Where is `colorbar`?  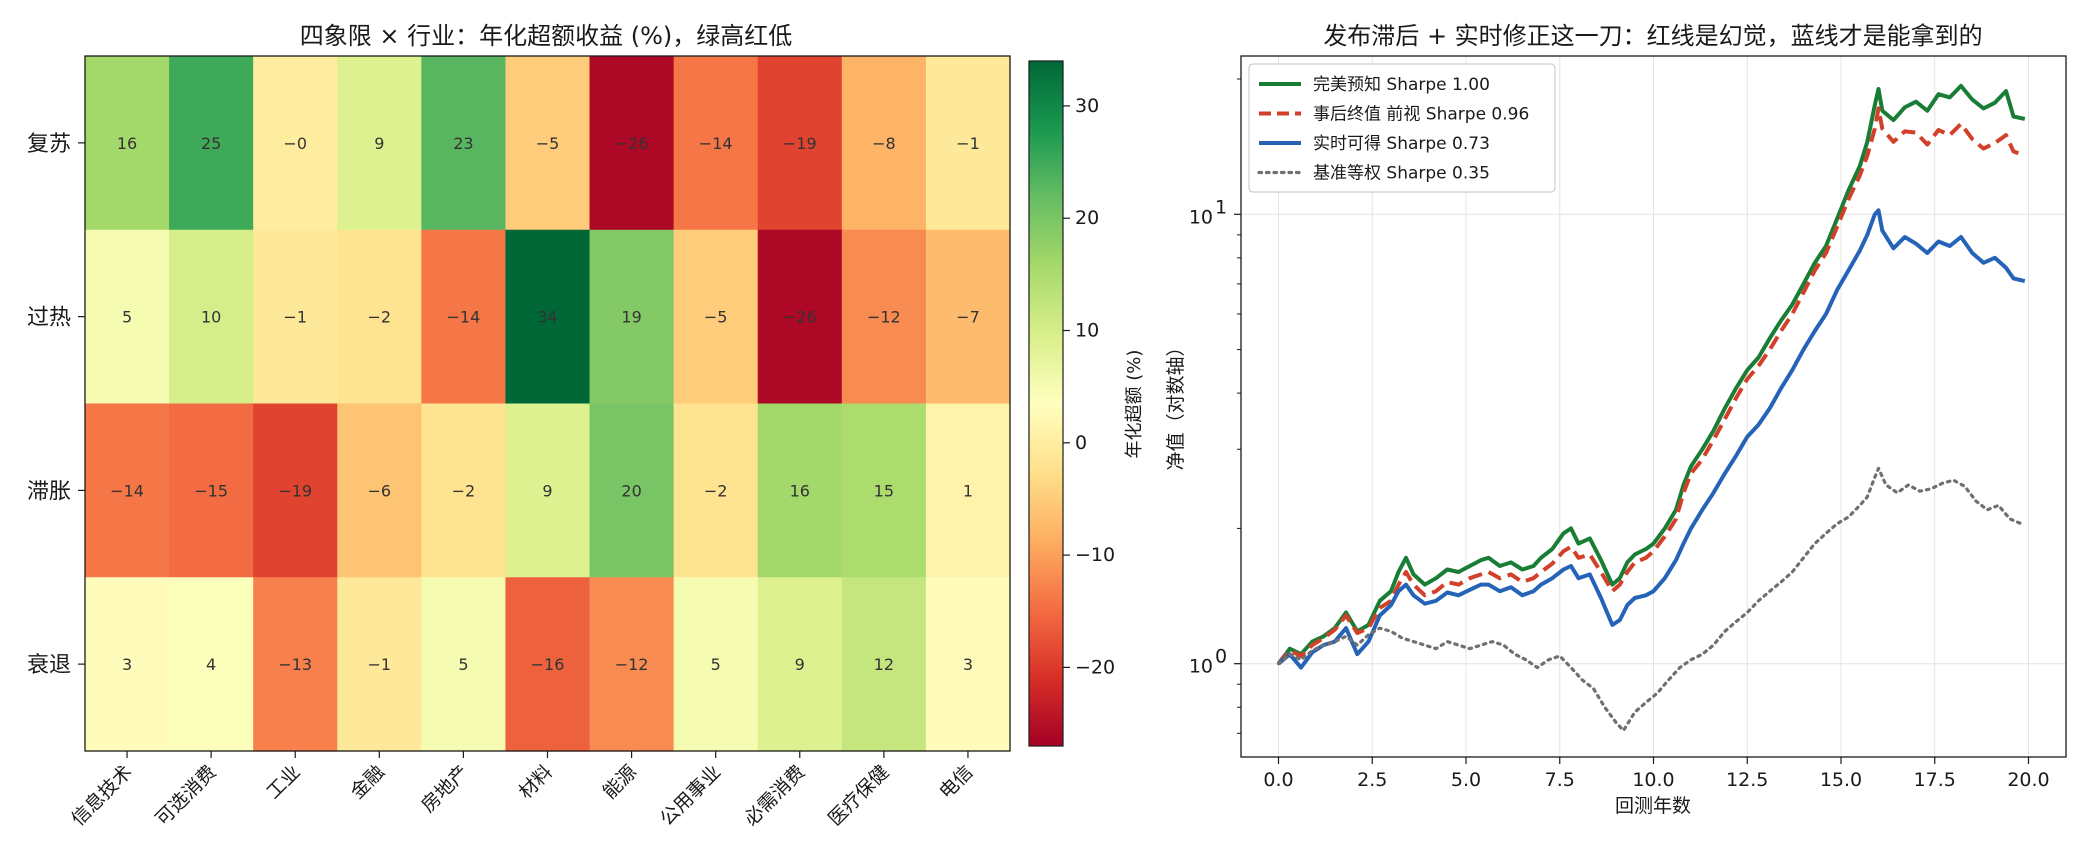
colorbar is located at coordinates (1046, 403).